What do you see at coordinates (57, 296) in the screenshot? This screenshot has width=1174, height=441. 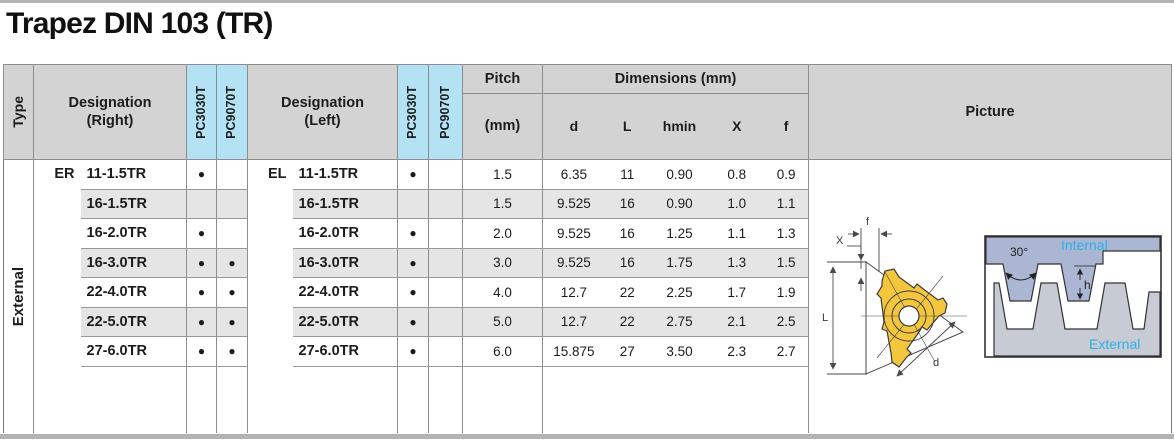 I see `prefix-right-cell: ER` at bounding box center [57, 296].